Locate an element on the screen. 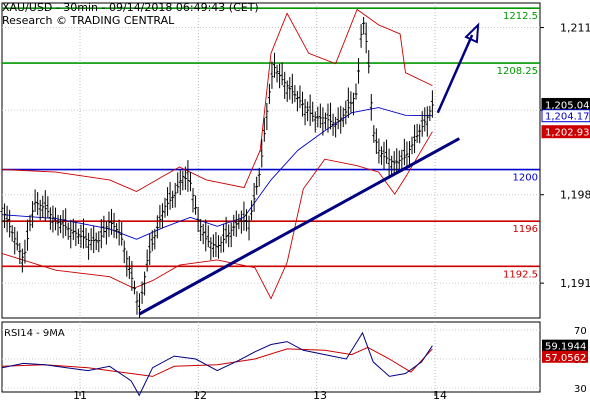 The image size is (590, 400). x-tick-label: 14 is located at coordinates (440, 394).